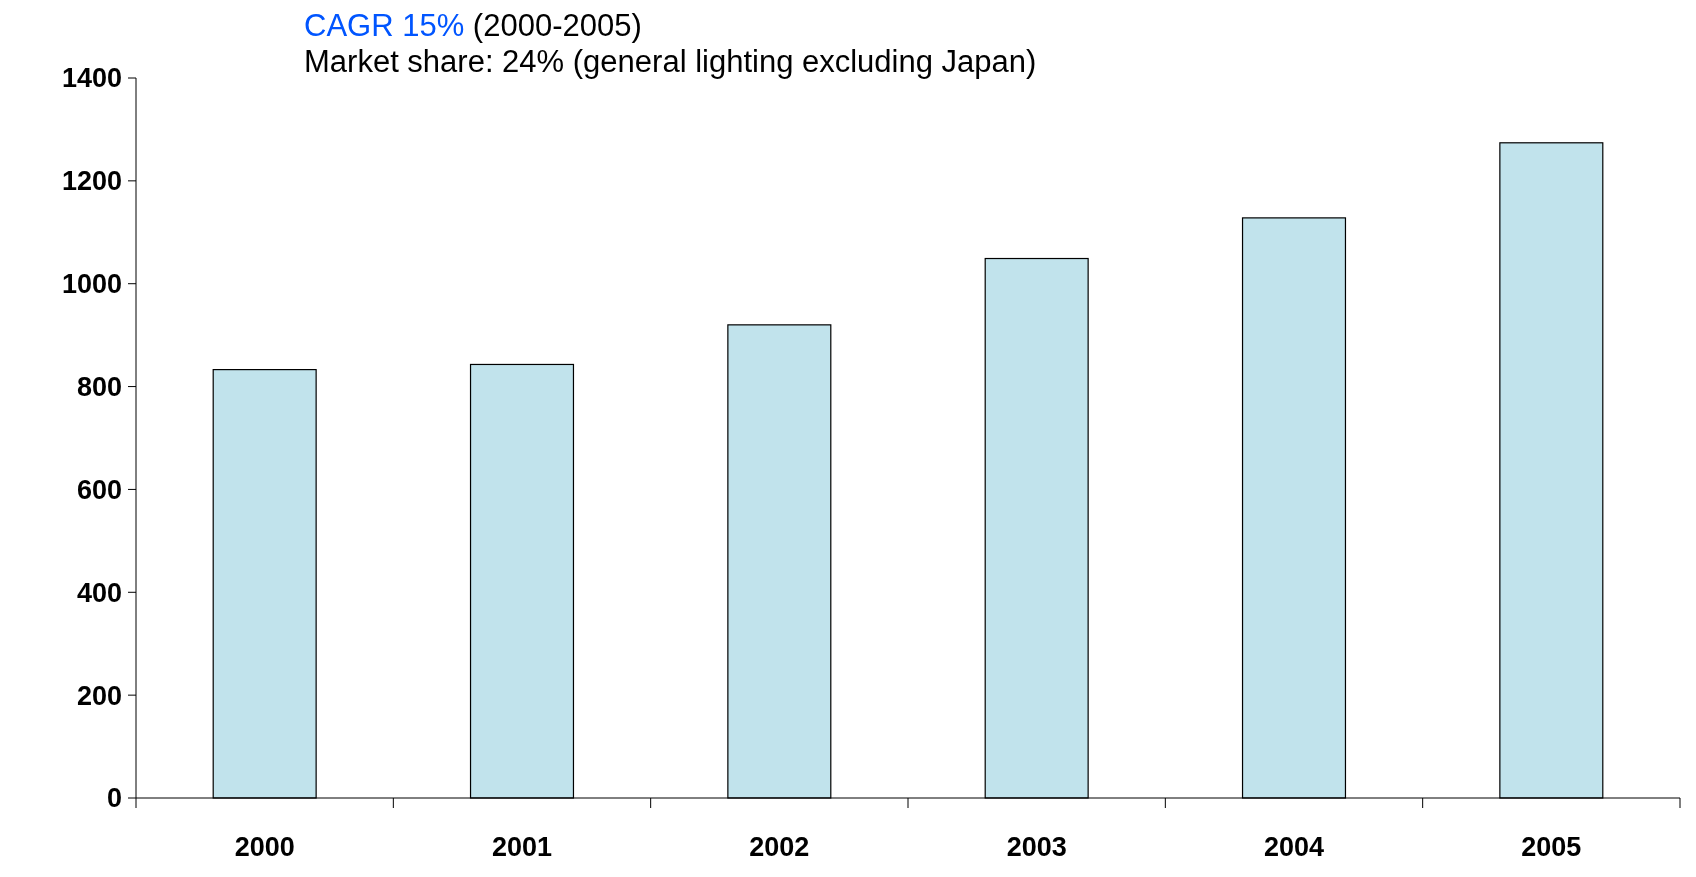 The height and width of the screenshot is (877, 1696). What do you see at coordinates (99, 489) in the screenshot?
I see `y-tick-label: 600` at bounding box center [99, 489].